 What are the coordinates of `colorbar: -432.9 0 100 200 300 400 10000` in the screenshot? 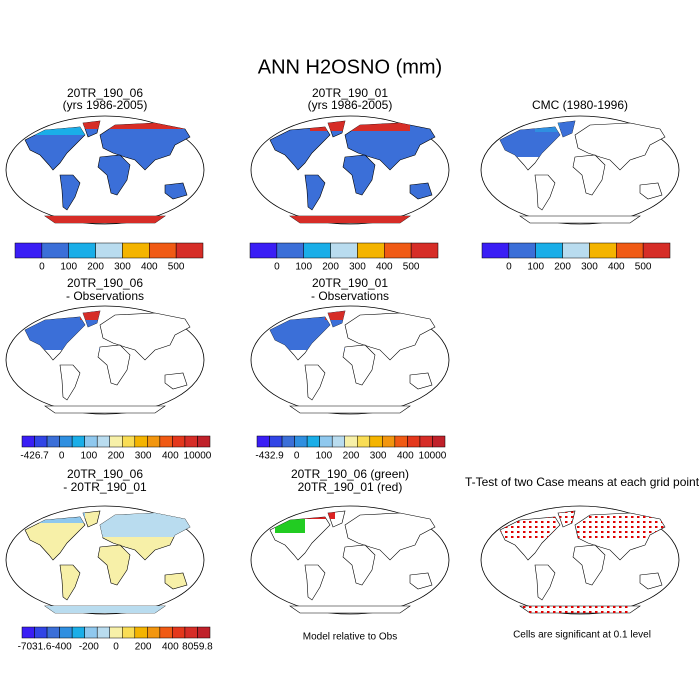 It's located at (351, 448).